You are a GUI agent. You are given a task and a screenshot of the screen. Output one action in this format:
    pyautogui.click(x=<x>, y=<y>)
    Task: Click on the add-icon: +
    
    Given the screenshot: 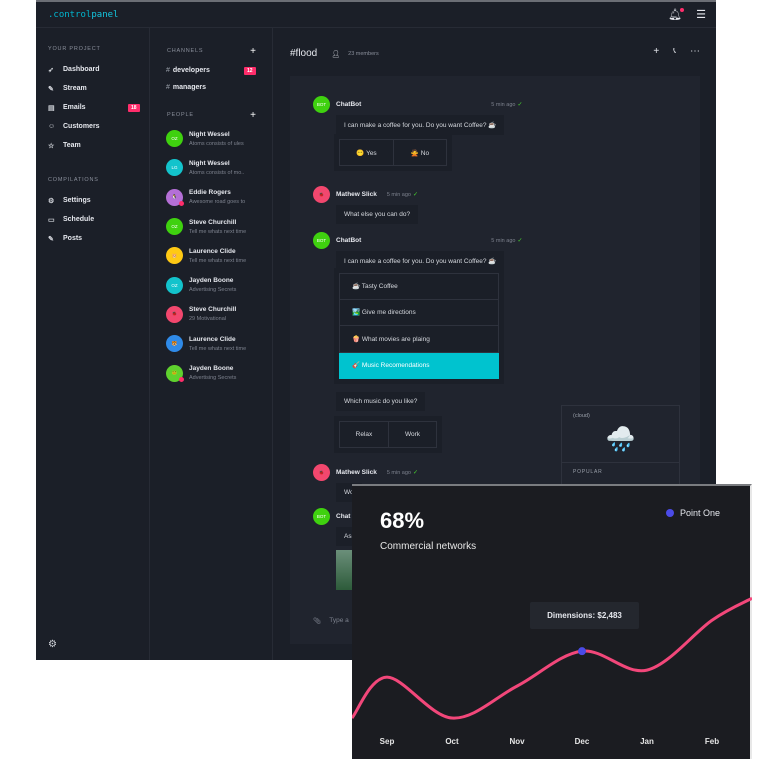 What is the action you would take?
    pyautogui.click(x=656, y=51)
    